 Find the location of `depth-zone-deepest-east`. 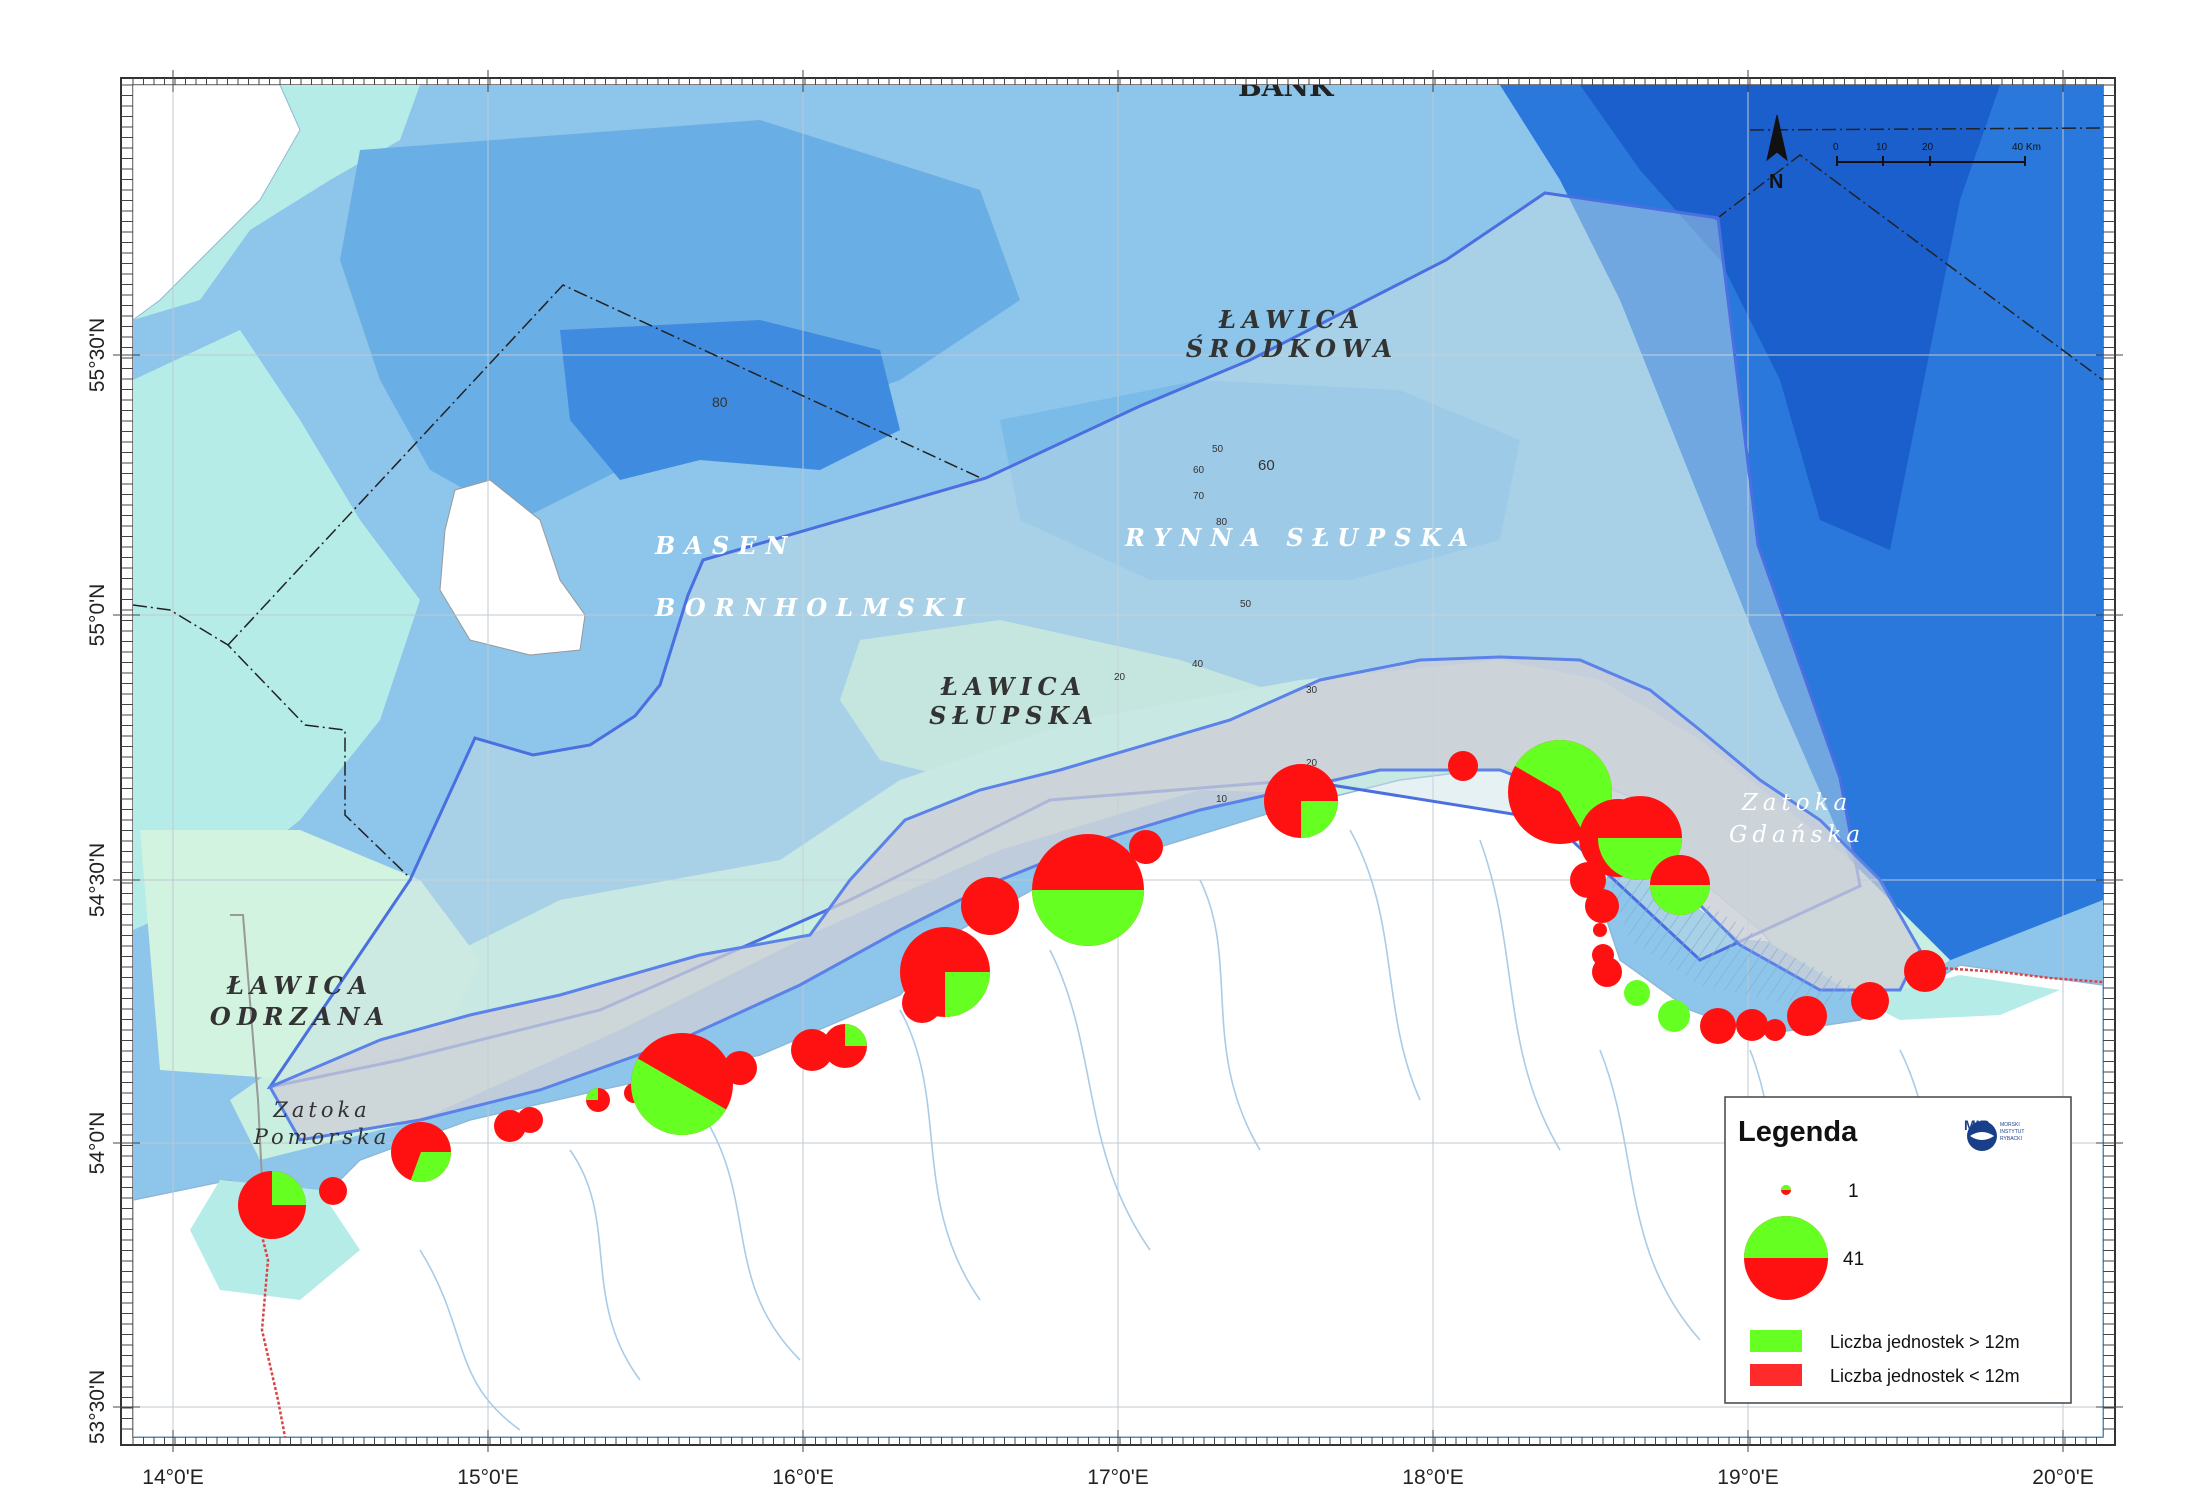

depth-zone-deepest-east is located at coordinates (1790, 317).